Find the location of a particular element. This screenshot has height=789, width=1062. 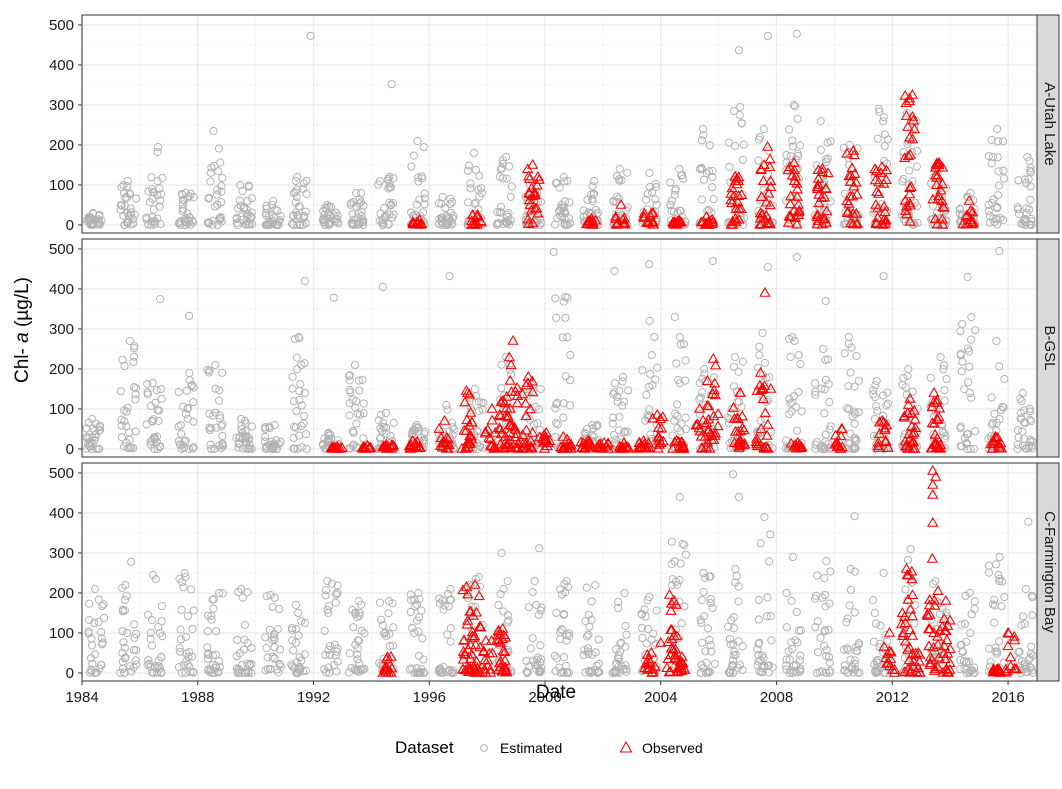

legend-observed-label: Observed is located at coordinates (672, 748).